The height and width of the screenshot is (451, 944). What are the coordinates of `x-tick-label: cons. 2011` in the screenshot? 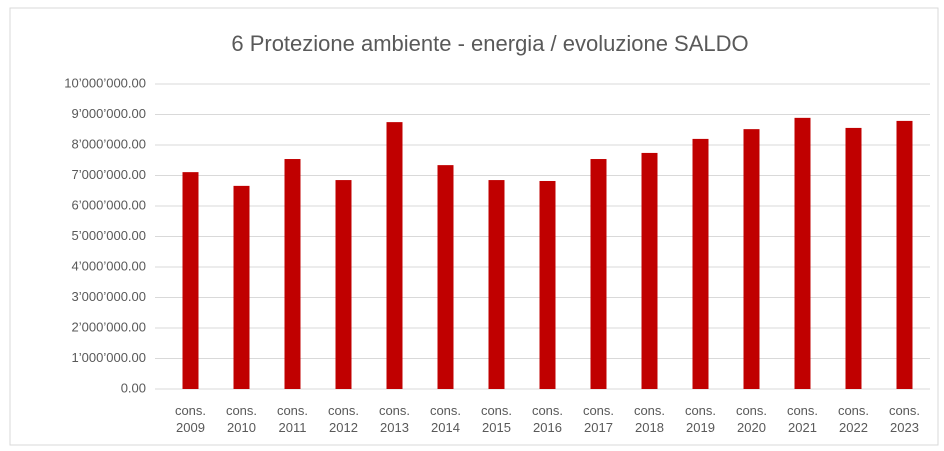 It's located at (292, 419).